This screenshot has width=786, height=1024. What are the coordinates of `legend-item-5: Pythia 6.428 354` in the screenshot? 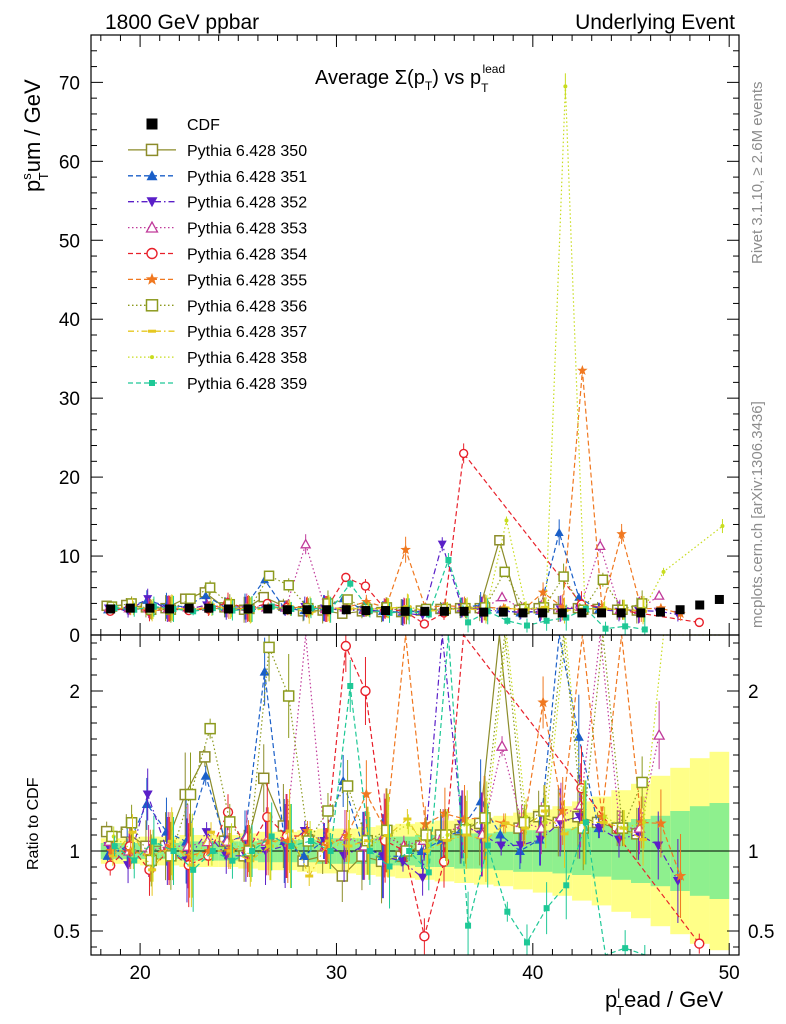 It's located at (217, 255).